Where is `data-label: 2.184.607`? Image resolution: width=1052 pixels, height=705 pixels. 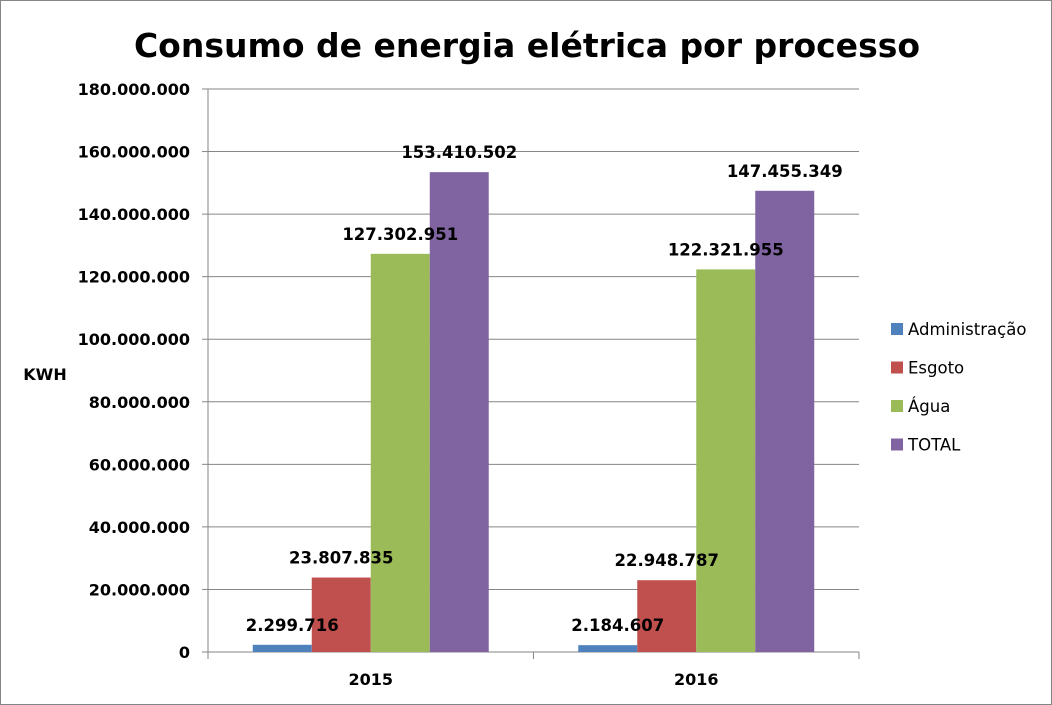
data-label: 2.184.607 is located at coordinates (617, 625).